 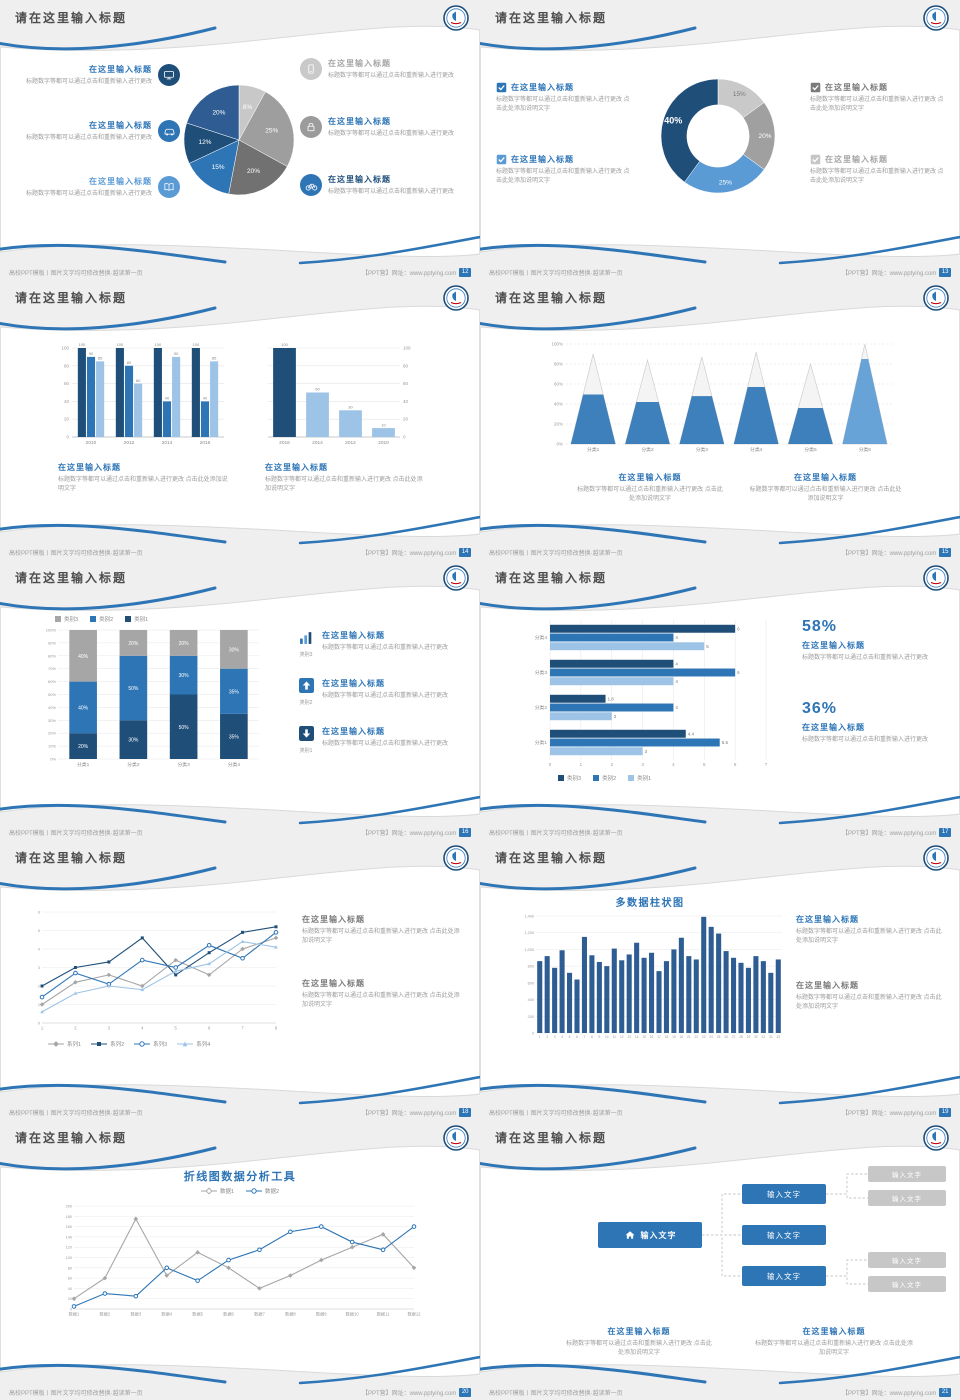 What do you see at coordinates (465, 1112) in the screenshot?
I see `page-number: 18` at bounding box center [465, 1112].